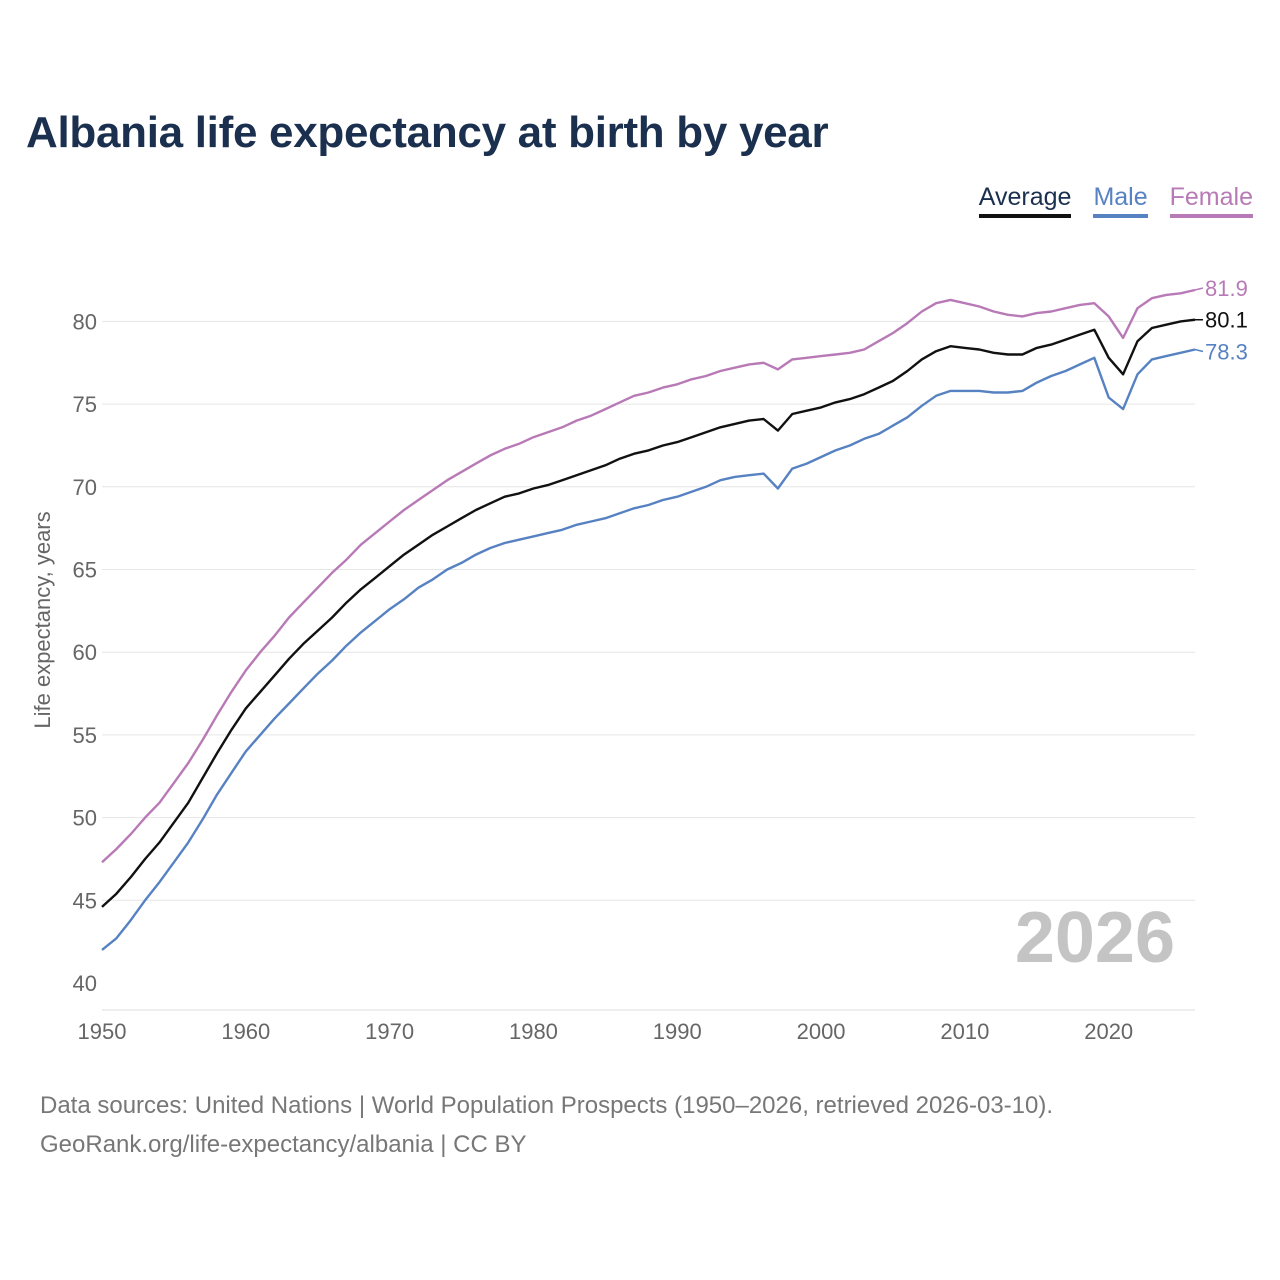  What do you see at coordinates (427, 132) in the screenshot?
I see `chart-title: Albania life expectancy at birth by year` at bounding box center [427, 132].